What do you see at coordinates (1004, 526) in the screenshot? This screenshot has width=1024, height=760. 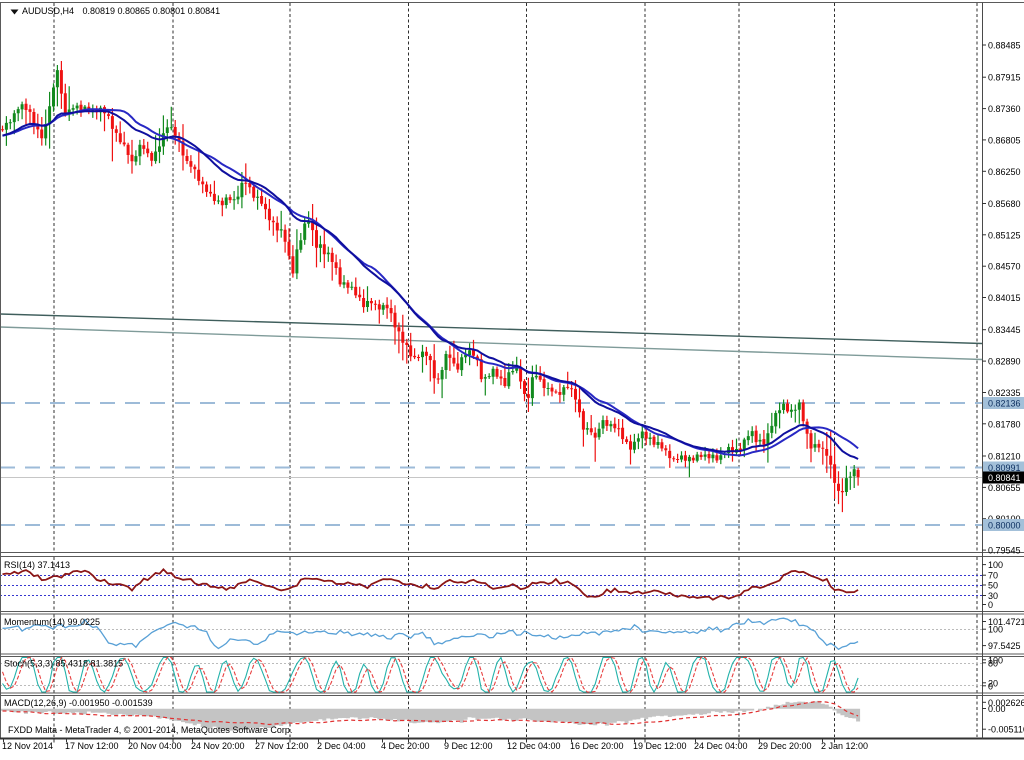 I see `svg-text: 0.80000` at bounding box center [1004, 526].